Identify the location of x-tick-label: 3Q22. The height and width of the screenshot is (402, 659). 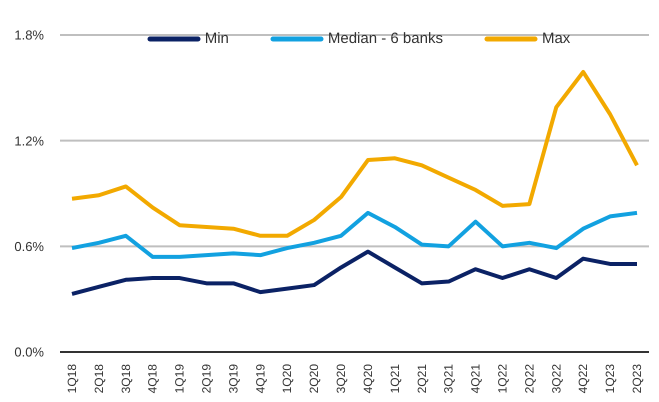
(556, 379).